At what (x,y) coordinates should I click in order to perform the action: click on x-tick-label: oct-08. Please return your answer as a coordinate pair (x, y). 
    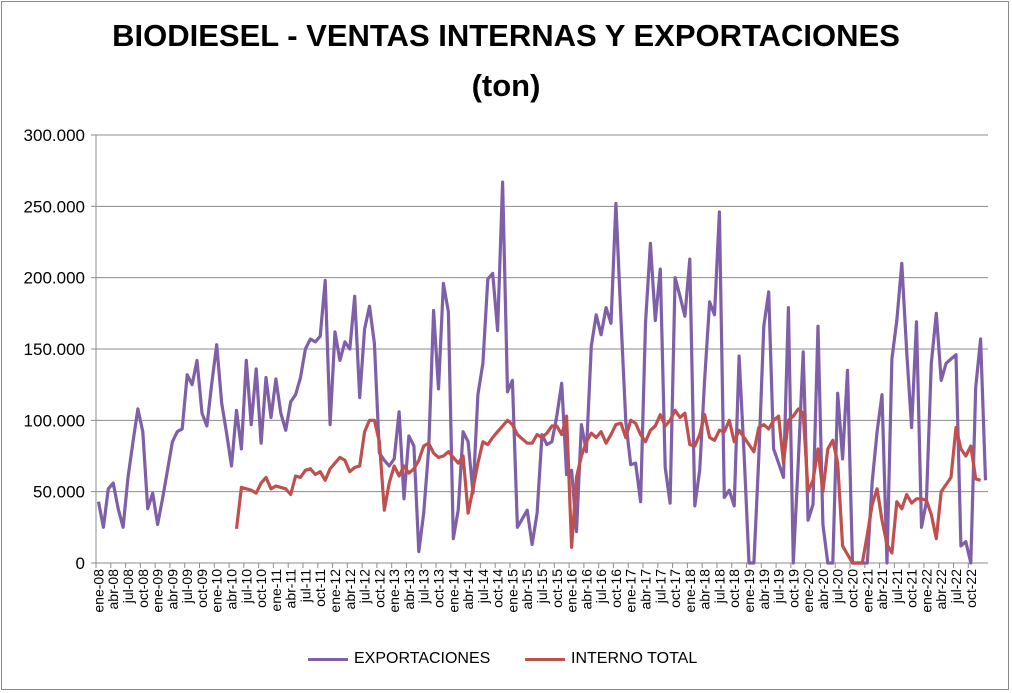
    Looking at the image, I should click on (143, 588).